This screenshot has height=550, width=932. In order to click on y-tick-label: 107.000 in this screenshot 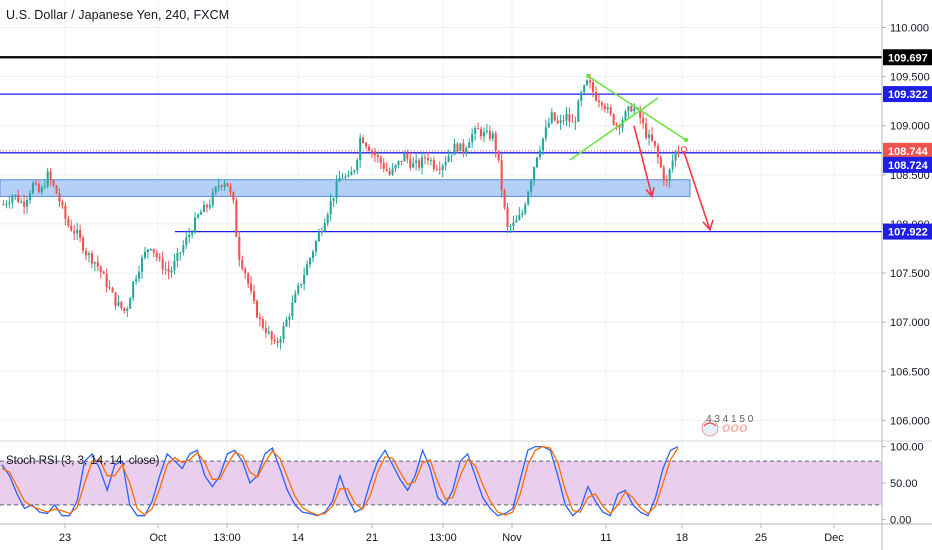, I will do `click(910, 323)`.